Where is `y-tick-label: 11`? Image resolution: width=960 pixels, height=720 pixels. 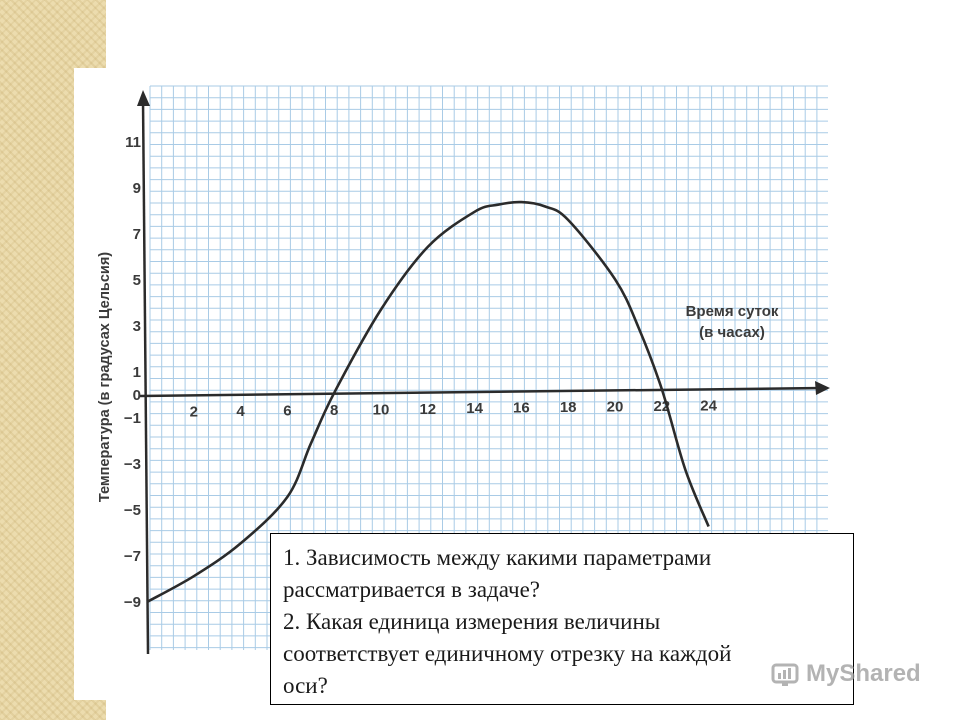 y-tick-label: 11 is located at coordinates (133, 142).